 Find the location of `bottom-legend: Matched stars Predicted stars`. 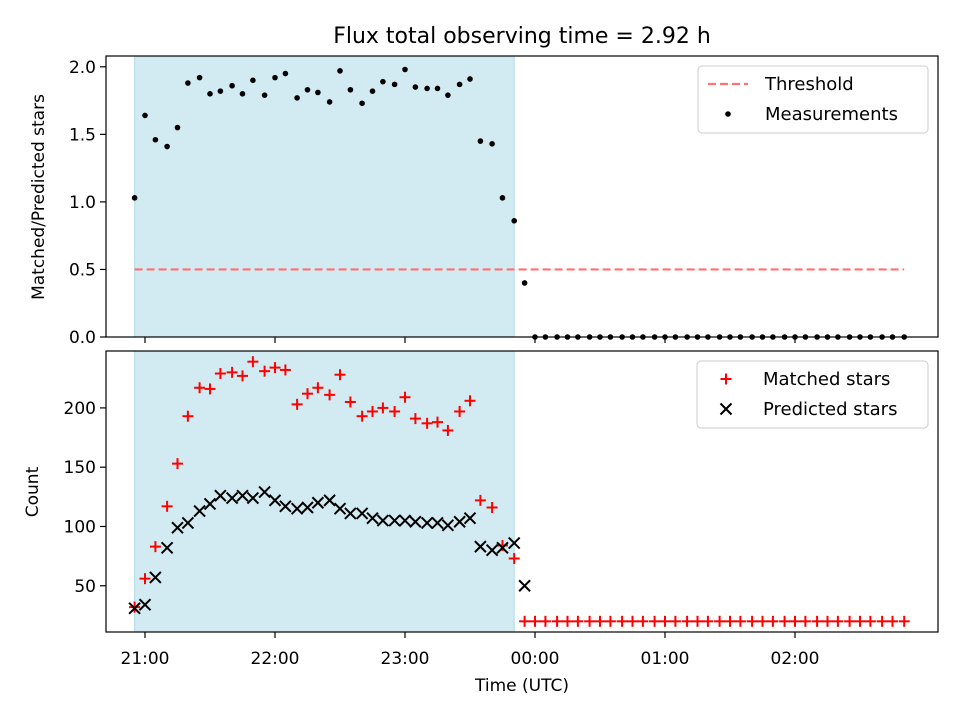

bottom-legend: Matched stars Predicted stars is located at coordinates (812, 394).